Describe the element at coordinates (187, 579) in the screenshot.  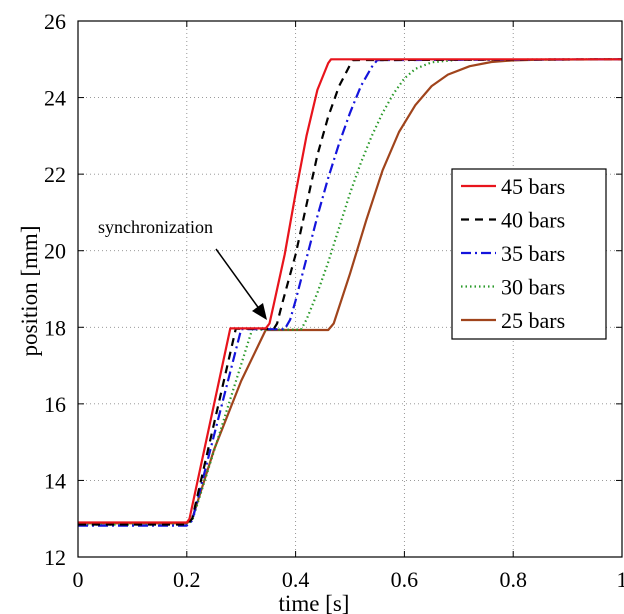
I see `x-tick-label: 0.2` at that location.